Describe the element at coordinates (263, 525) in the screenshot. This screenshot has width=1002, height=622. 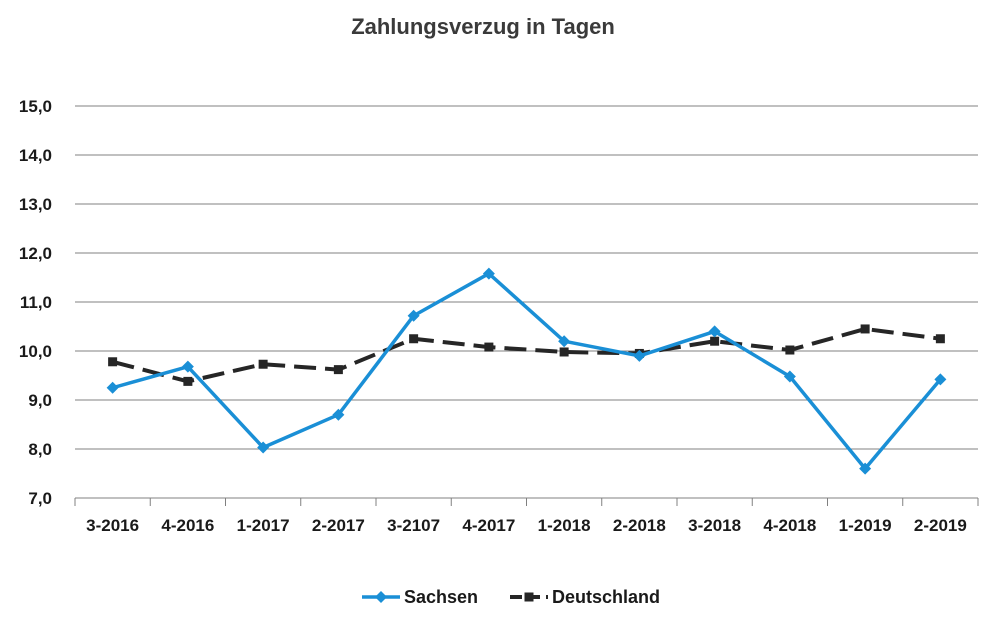
I see `x-tick-label: 1-2017` at that location.